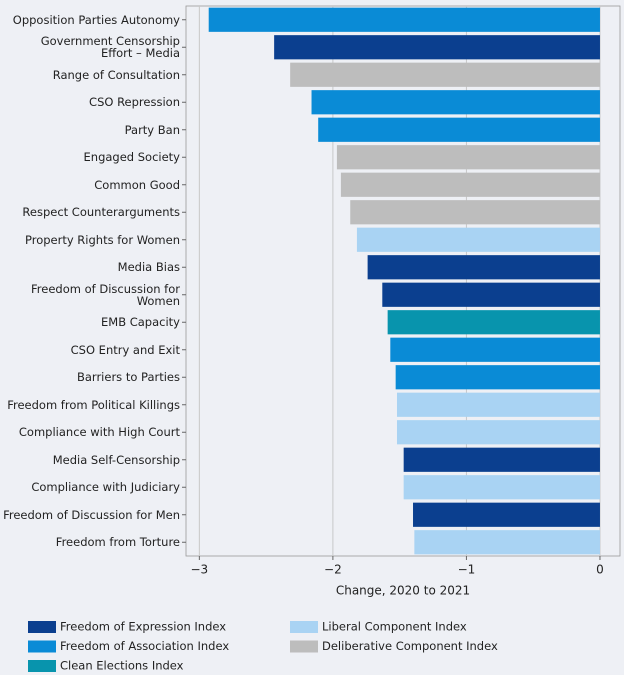  What do you see at coordinates (93, 404) in the screenshot?
I see `y-tick-label: Freedom from Political Killings` at bounding box center [93, 404].